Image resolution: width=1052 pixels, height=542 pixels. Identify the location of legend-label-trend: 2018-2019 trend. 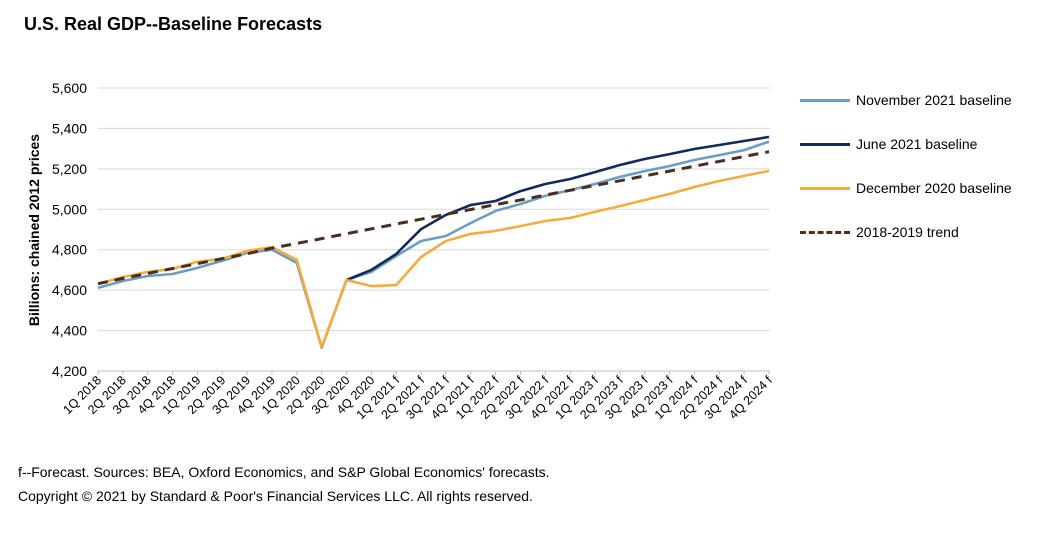
(907, 232).